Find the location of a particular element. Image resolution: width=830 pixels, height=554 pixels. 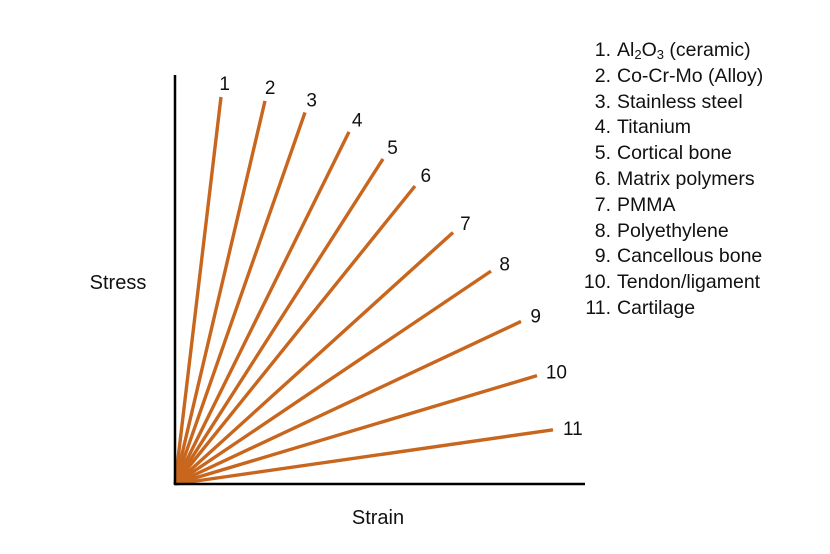

legend-item: 9. Cancellous bone is located at coordinates (668, 257).